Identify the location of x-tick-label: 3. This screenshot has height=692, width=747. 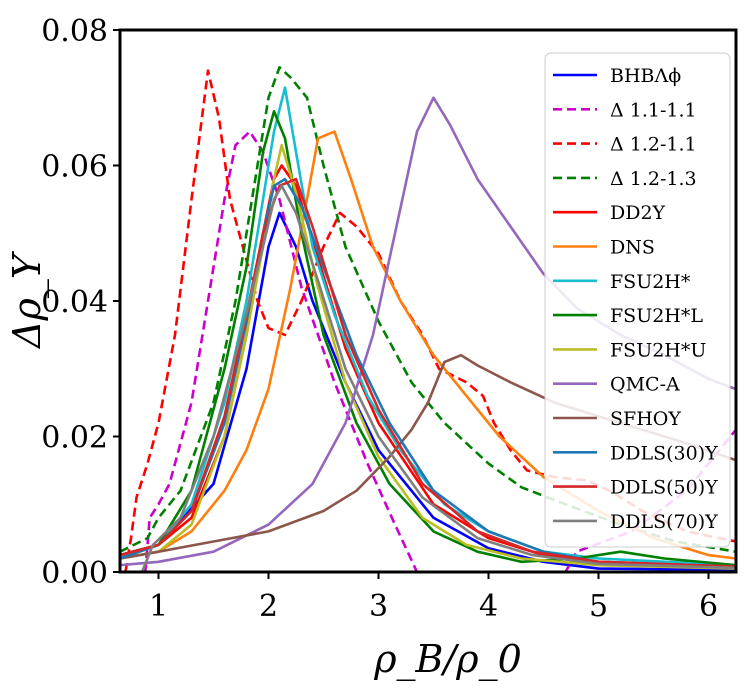
(378, 606).